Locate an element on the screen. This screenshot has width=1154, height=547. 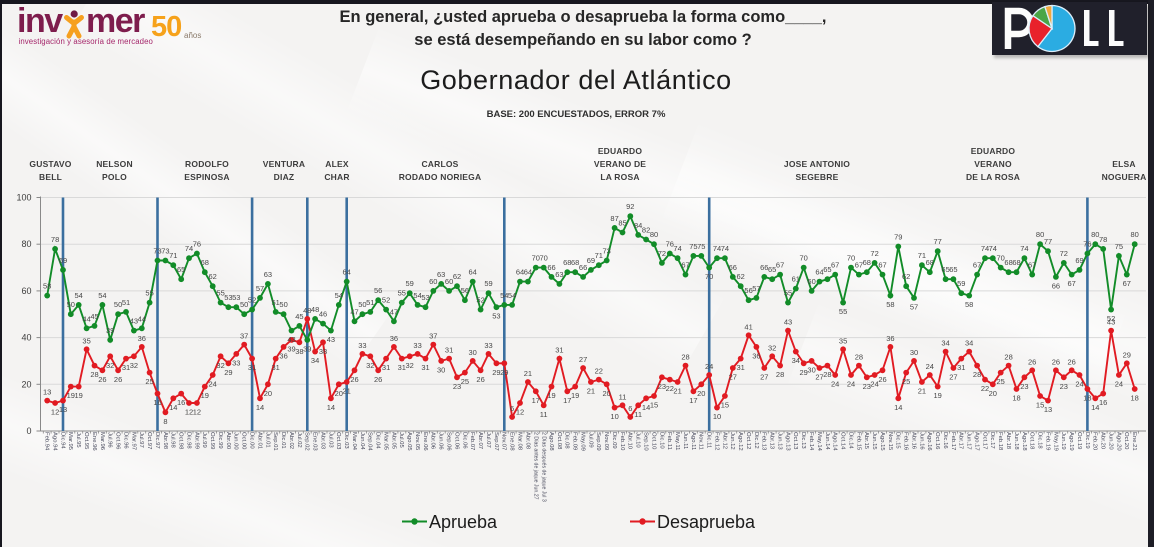
svg-text: 6 is located at coordinates (512, 408).